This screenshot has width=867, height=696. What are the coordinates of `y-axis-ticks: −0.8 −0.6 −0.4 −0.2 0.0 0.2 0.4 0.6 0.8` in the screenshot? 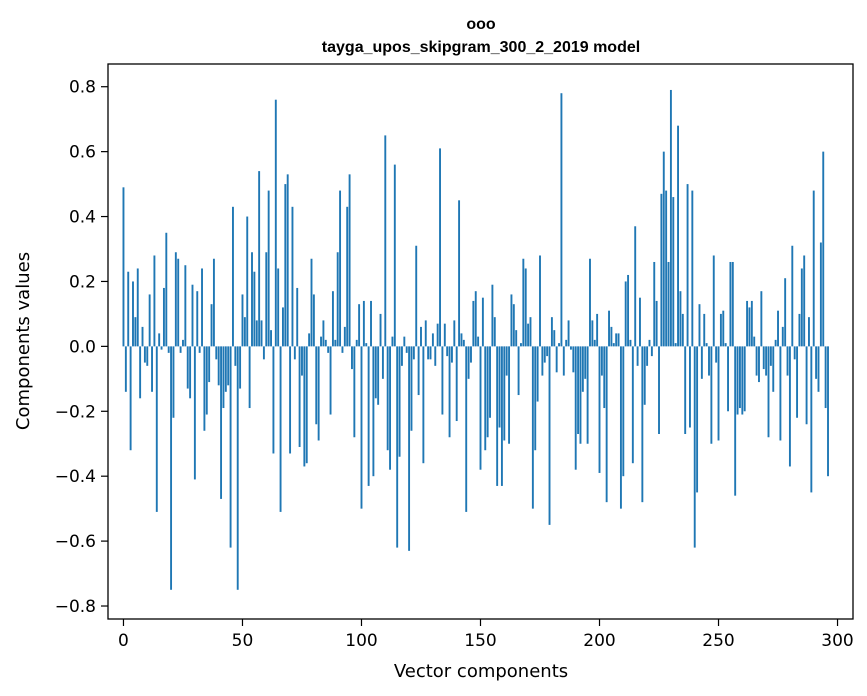 It's located at (81, 347).